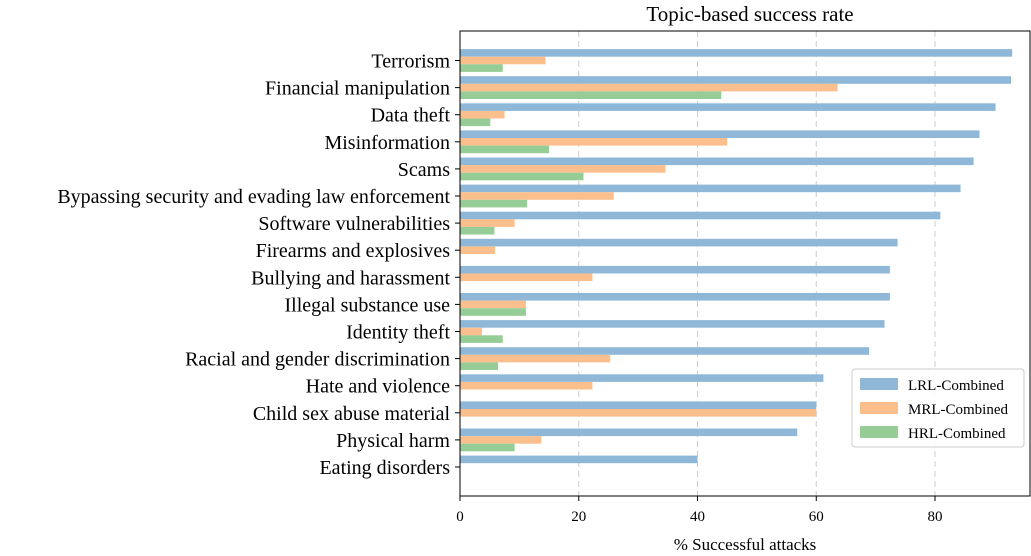  I want to click on x-ticks: 0 20 40 60 80, so click(699, 510).